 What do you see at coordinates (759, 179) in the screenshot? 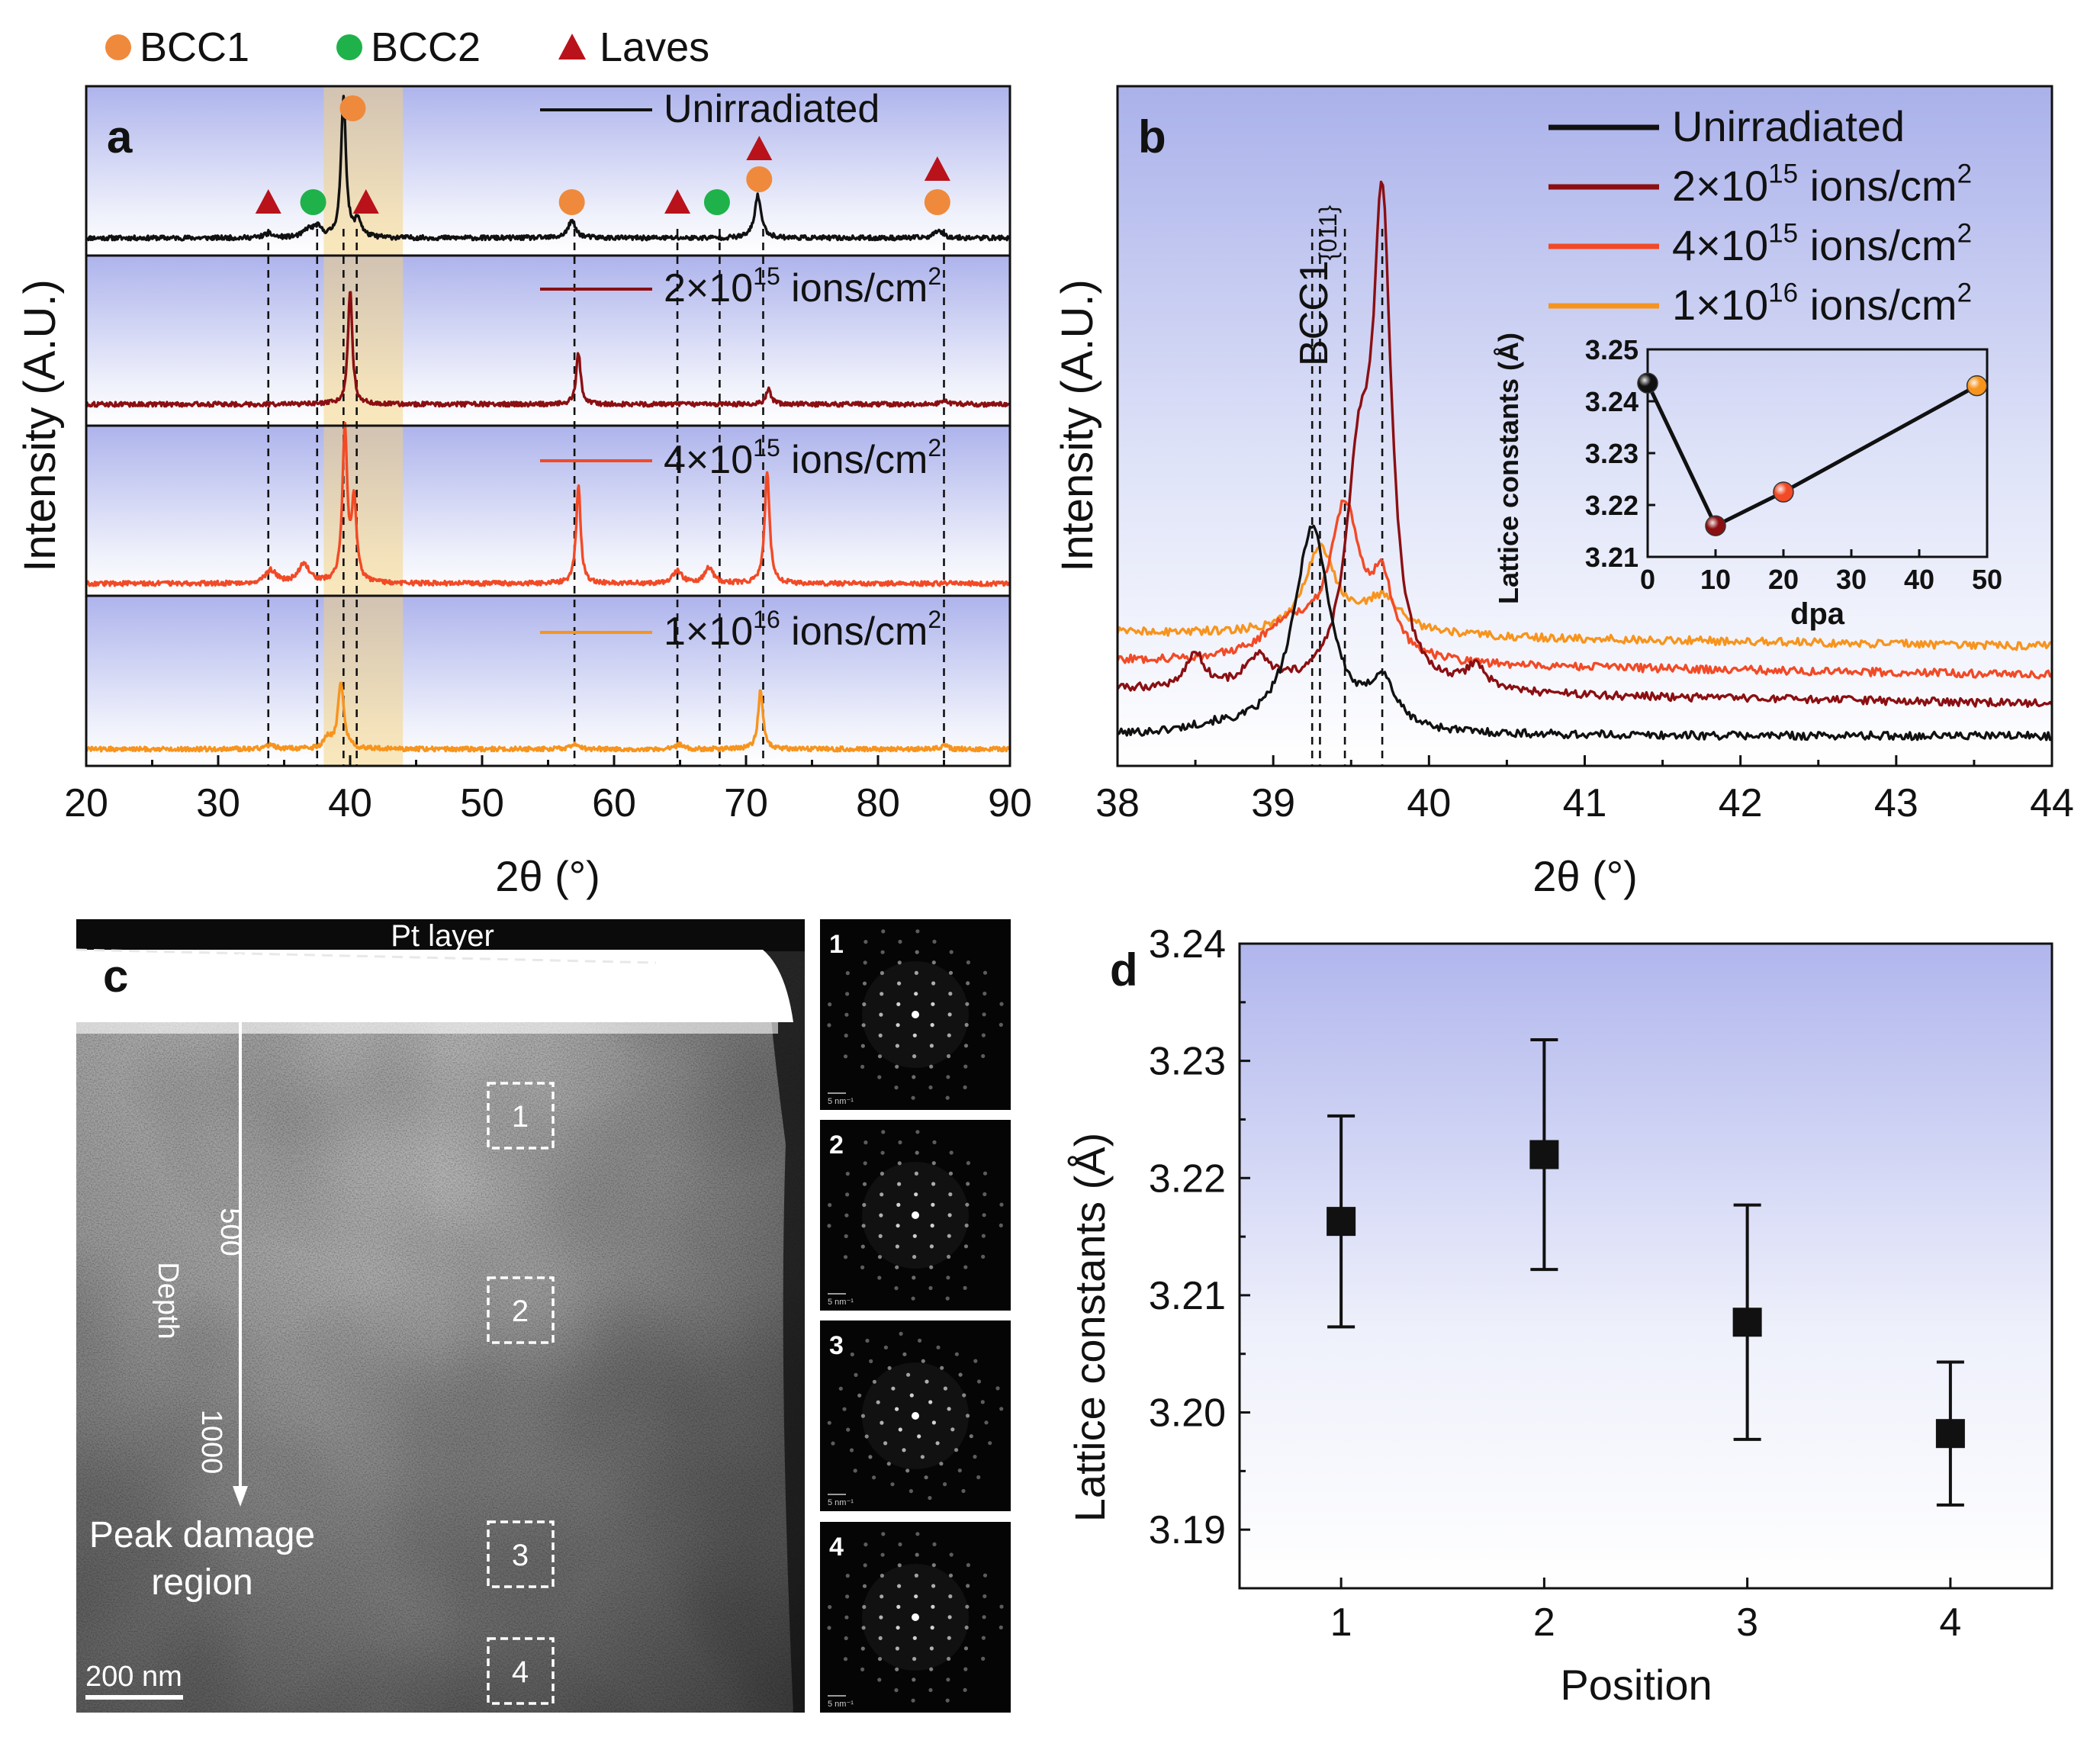
I see `bcc1-marker` at bounding box center [759, 179].